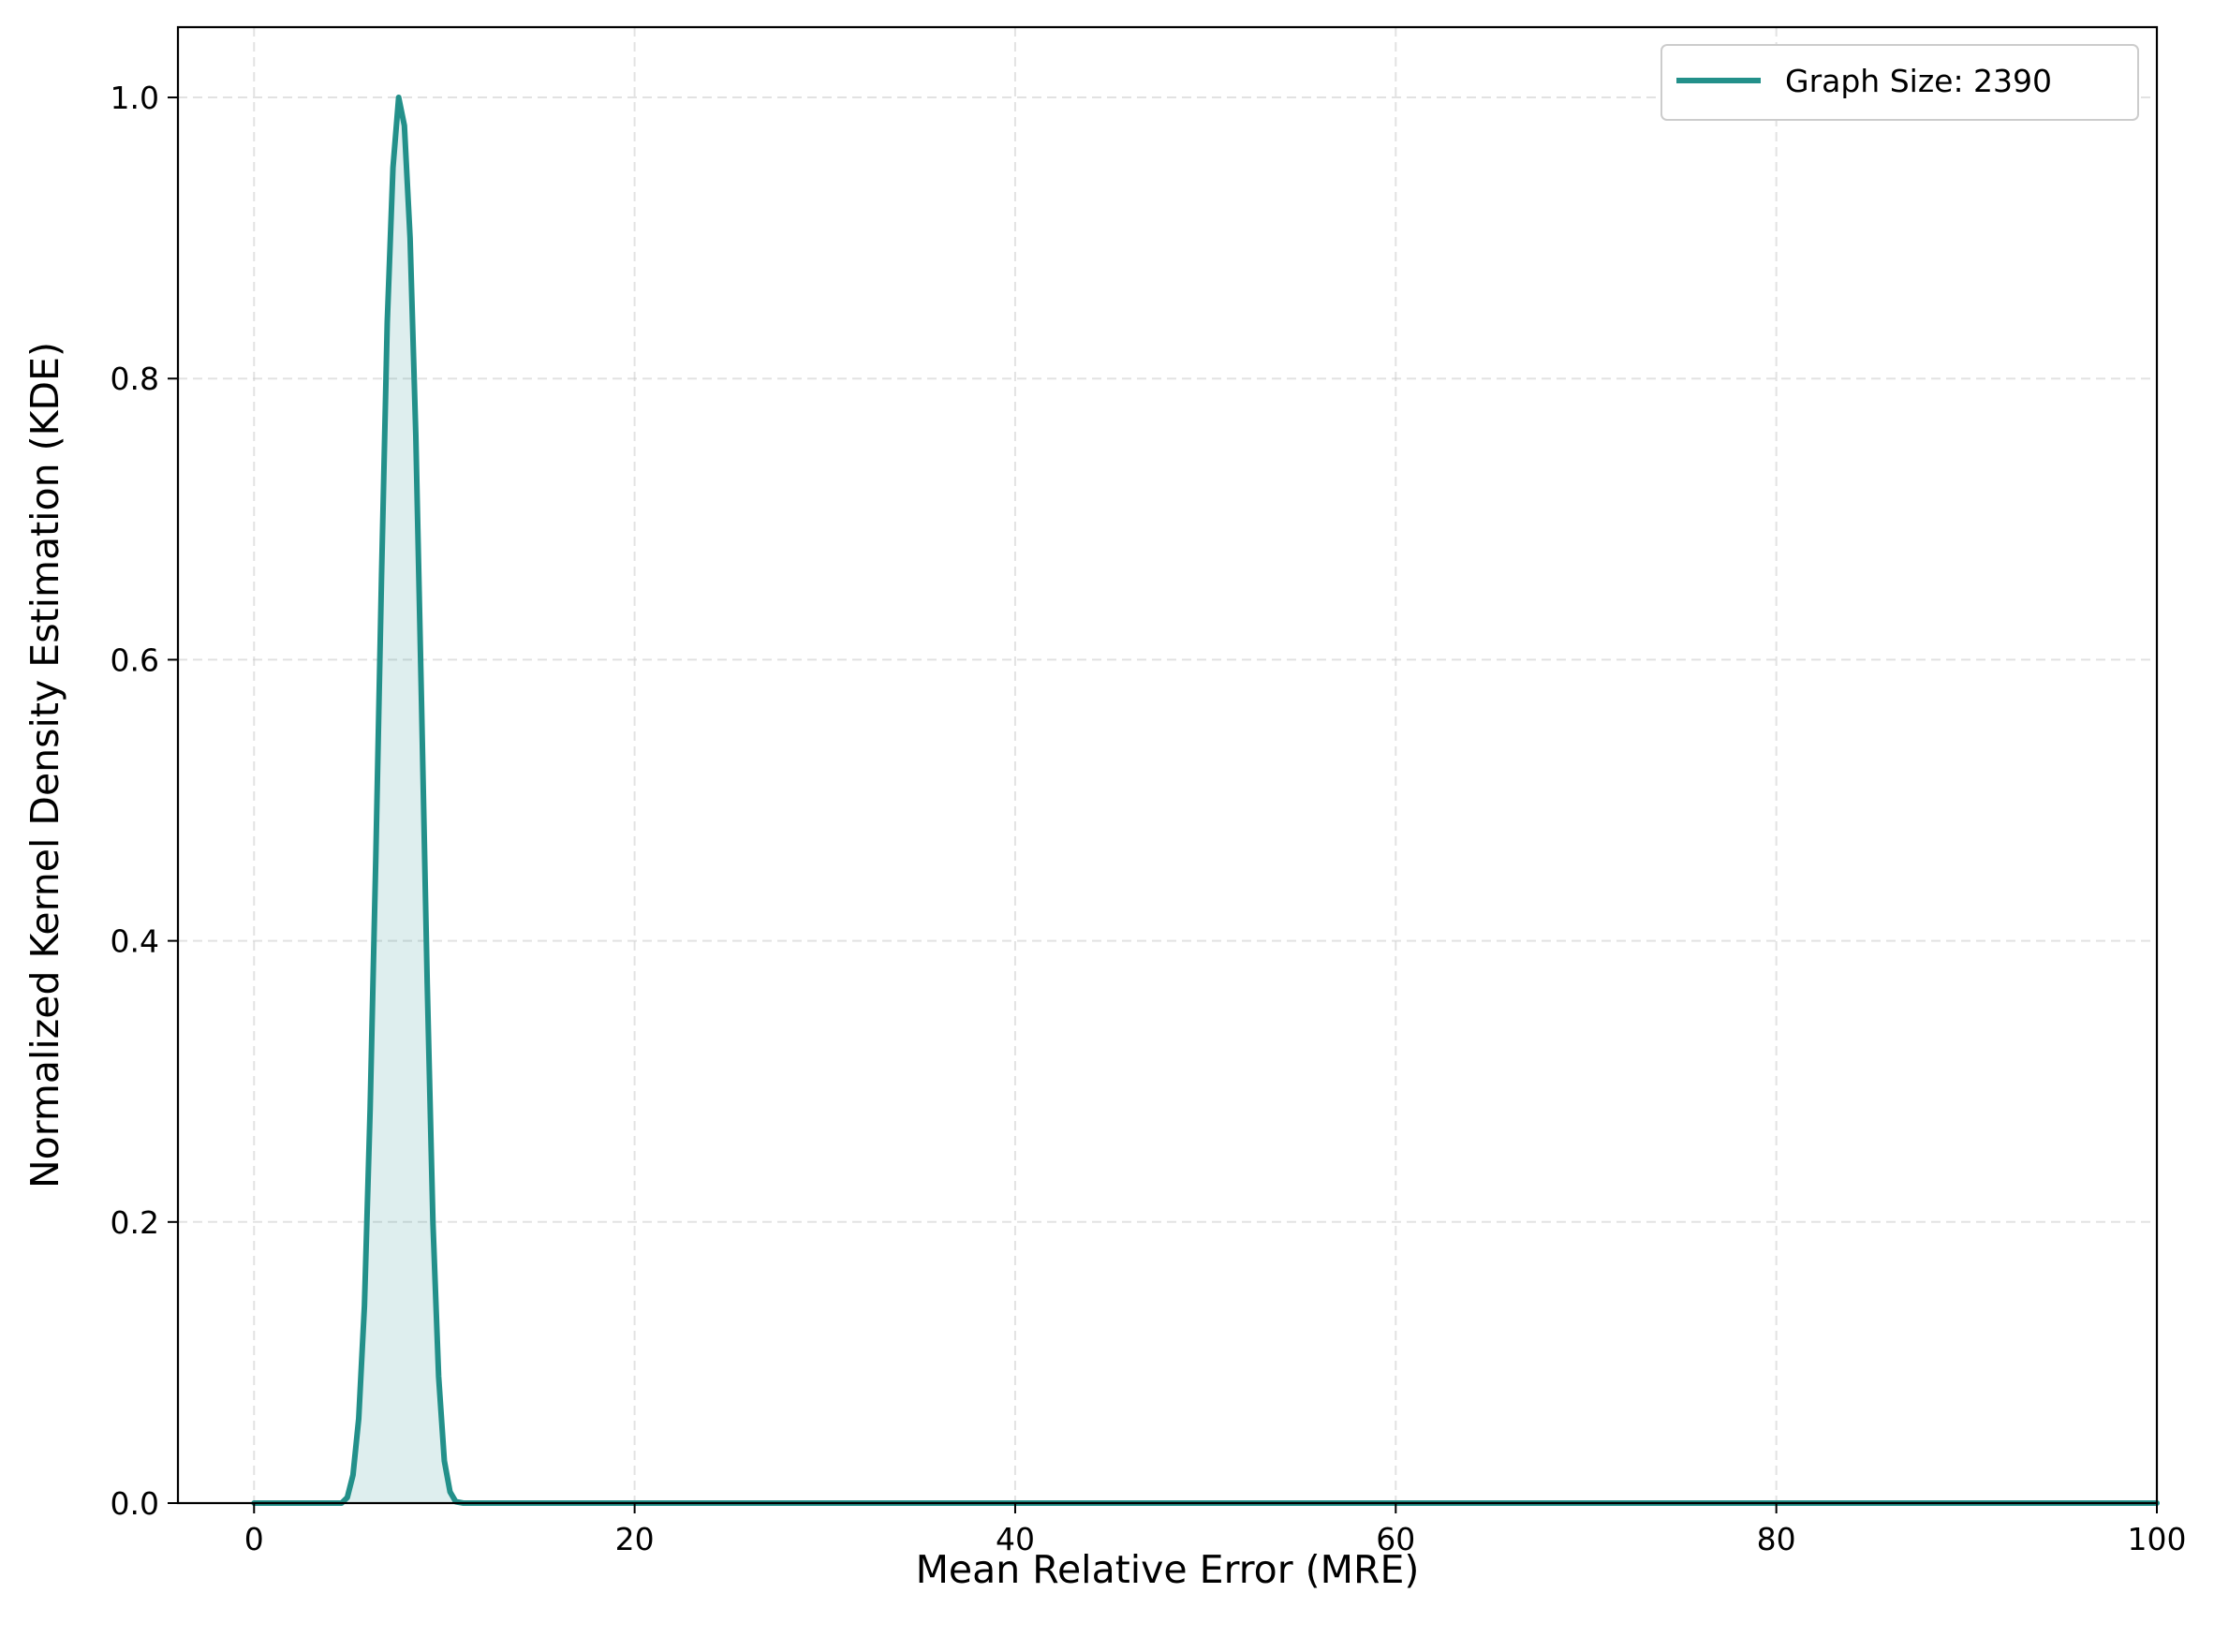  What do you see at coordinates (135, 1222) in the screenshot?
I see `y-tick-label: 0.2` at bounding box center [135, 1222].